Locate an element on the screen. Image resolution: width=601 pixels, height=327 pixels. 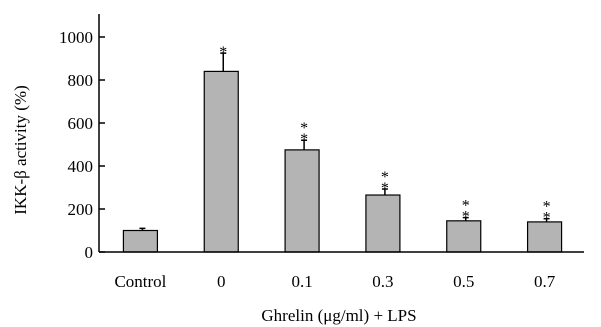
x-tick-label: 0 is located at coordinates (221, 281).